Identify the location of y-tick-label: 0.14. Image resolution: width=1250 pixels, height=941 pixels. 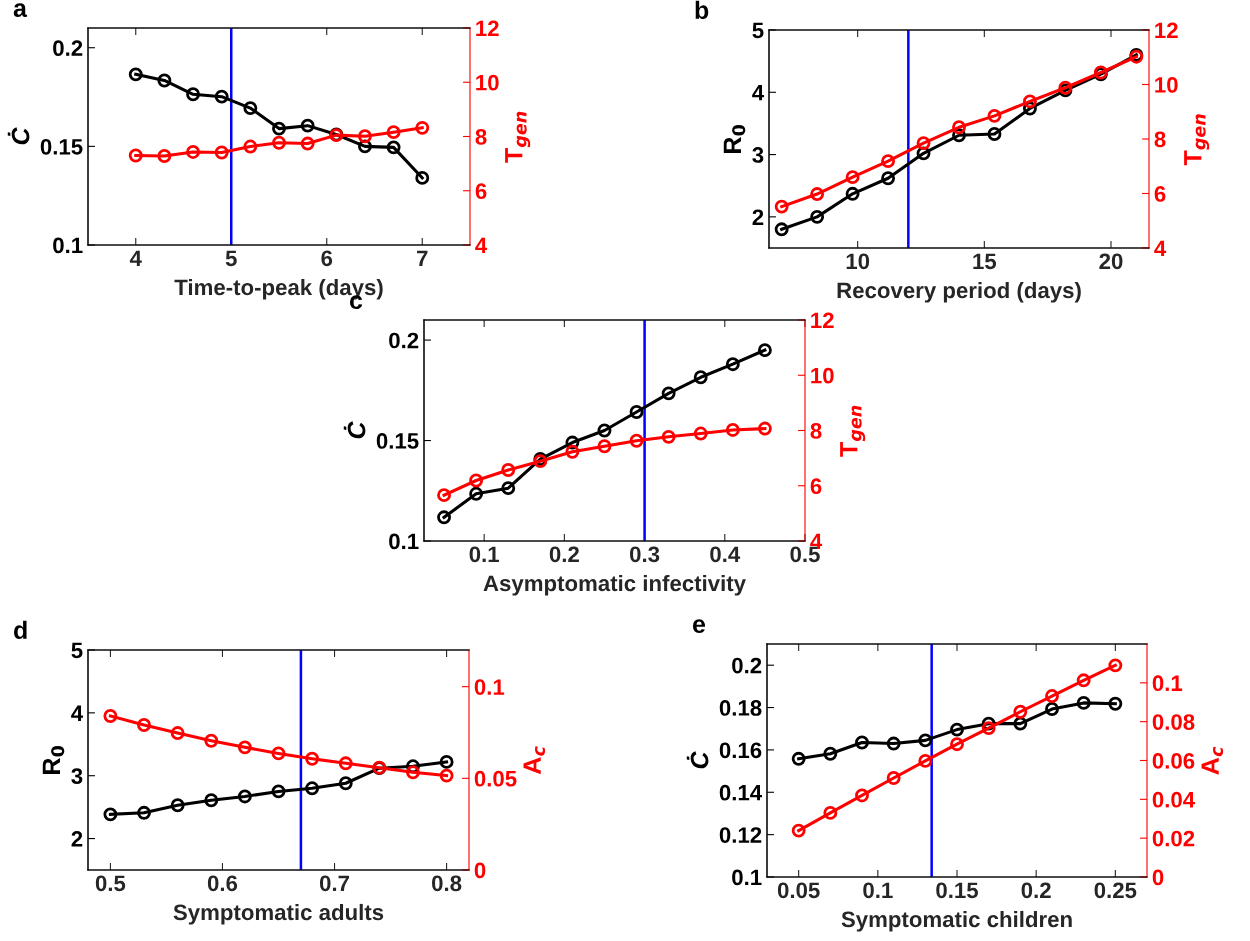
(741, 792).